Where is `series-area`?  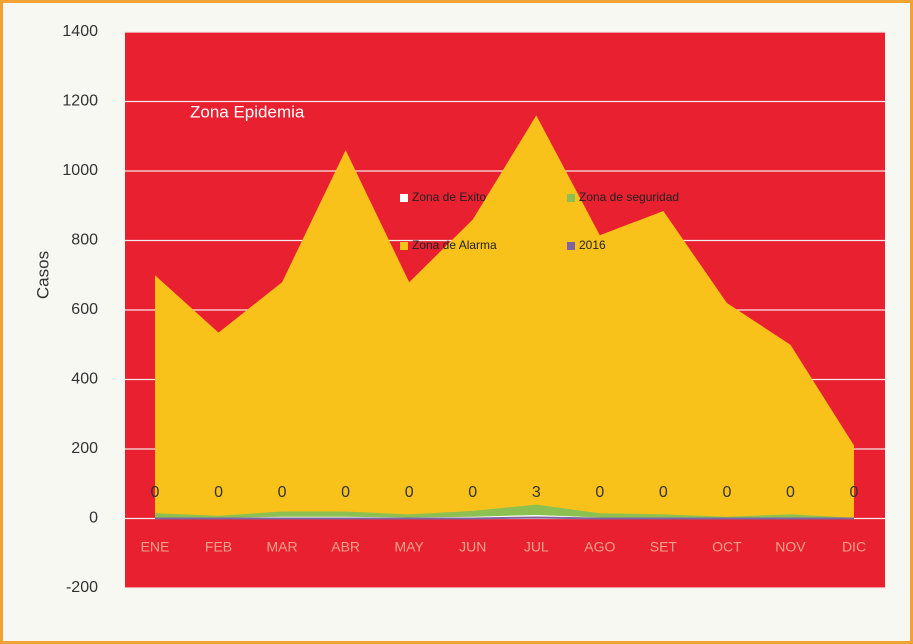
series-area is located at coordinates (504, 511).